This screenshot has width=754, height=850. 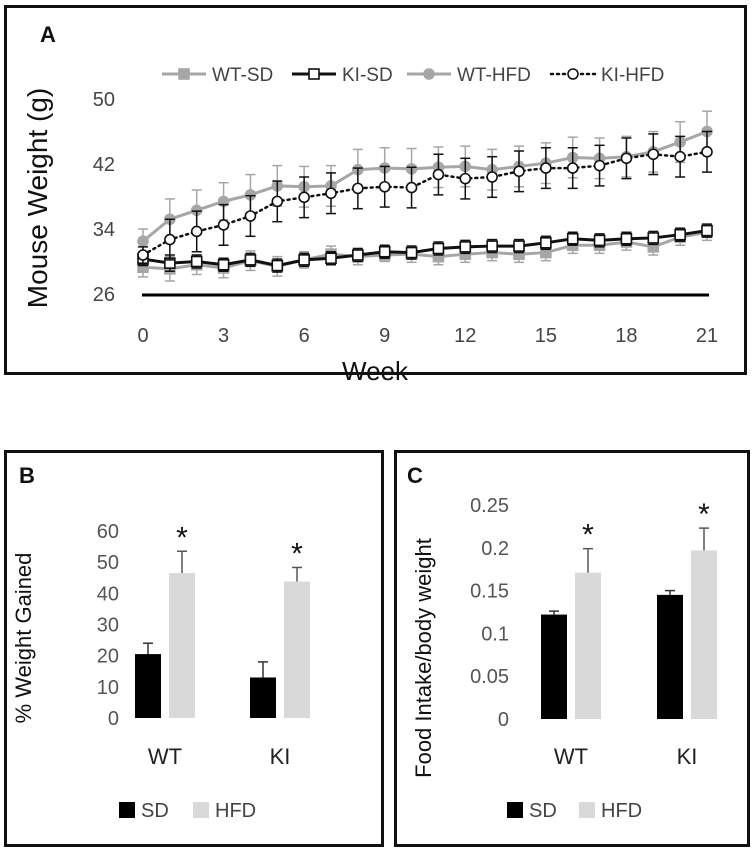 What do you see at coordinates (108, 657) in the screenshot?
I see `y-tick-label: 20` at bounding box center [108, 657].